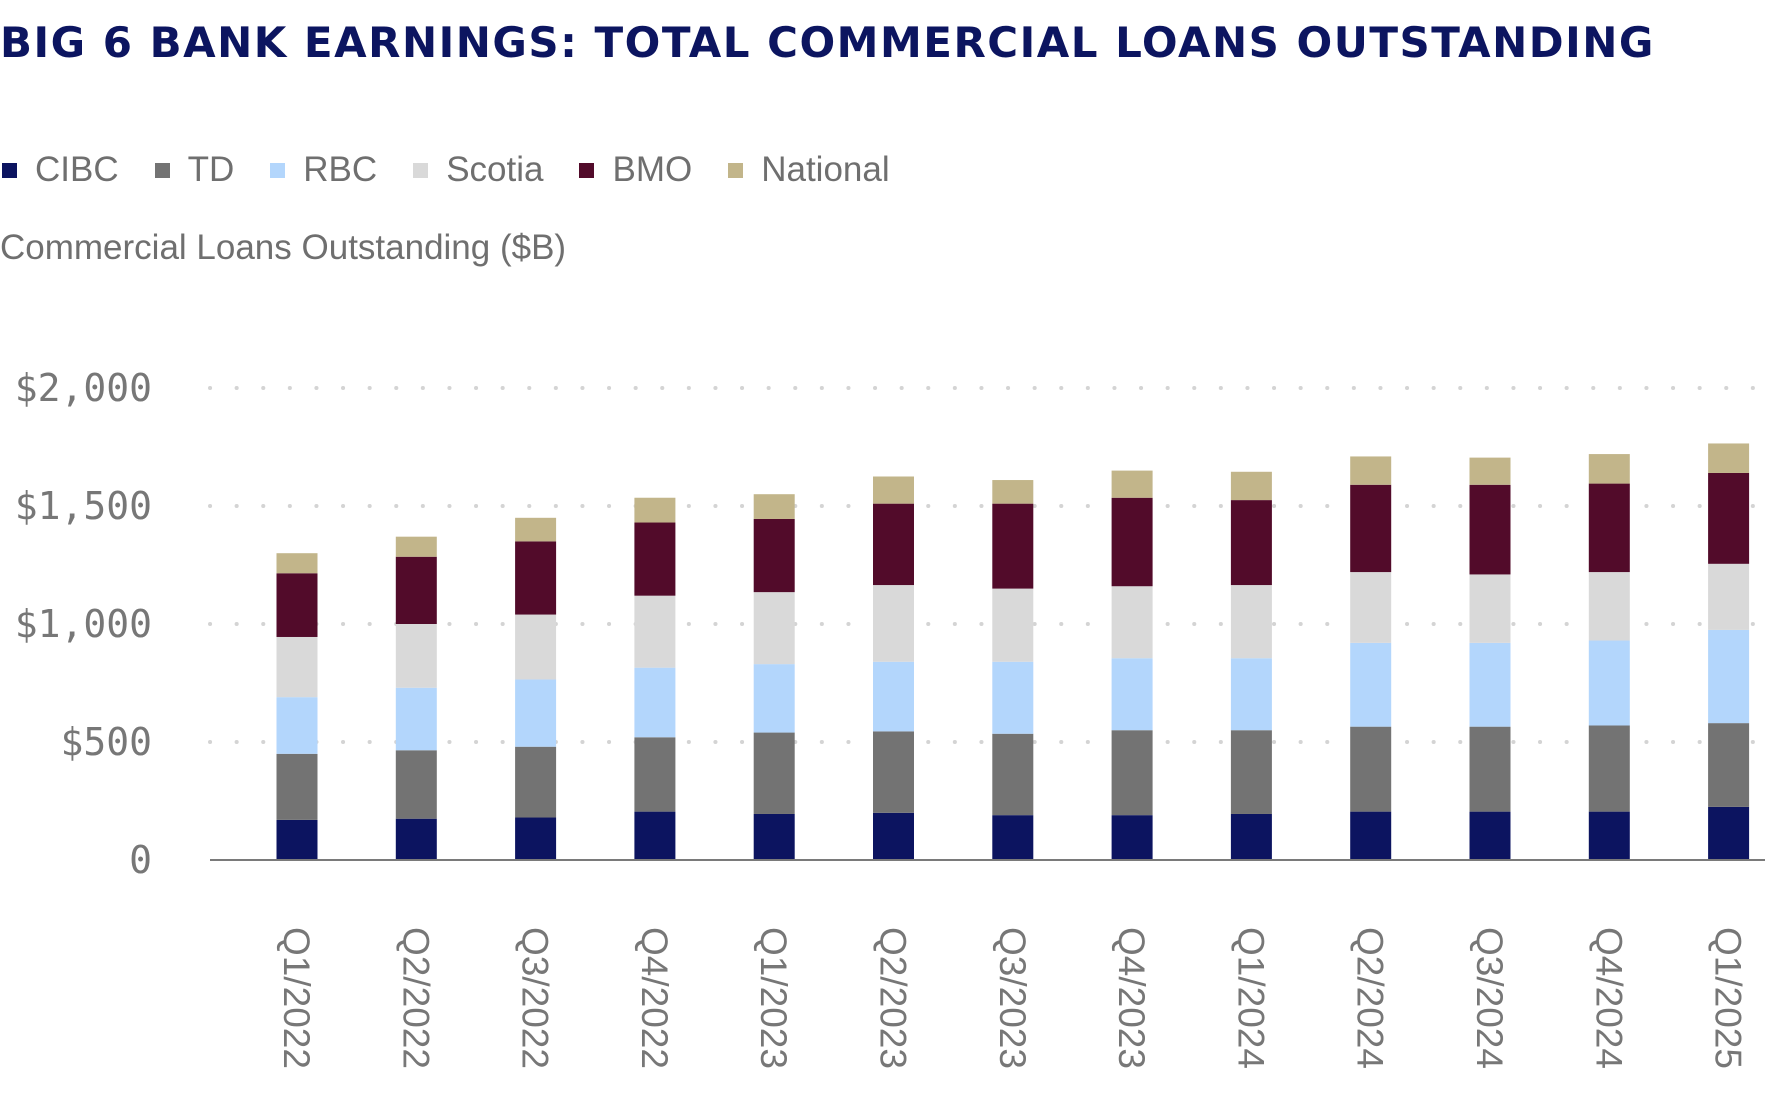  Describe the element at coordinates (736, 170) in the screenshot. I see `legend-swatch-national` at that location.